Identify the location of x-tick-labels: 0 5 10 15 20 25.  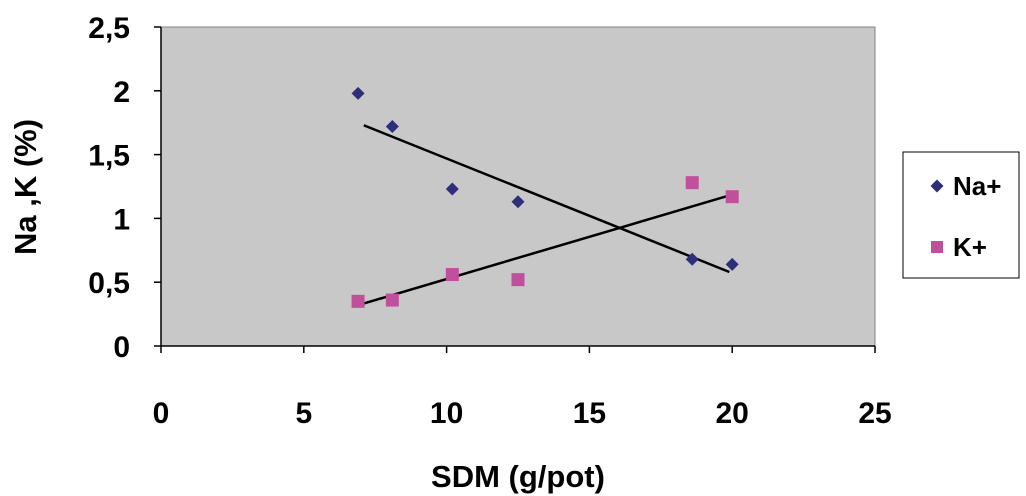
(522, 413).